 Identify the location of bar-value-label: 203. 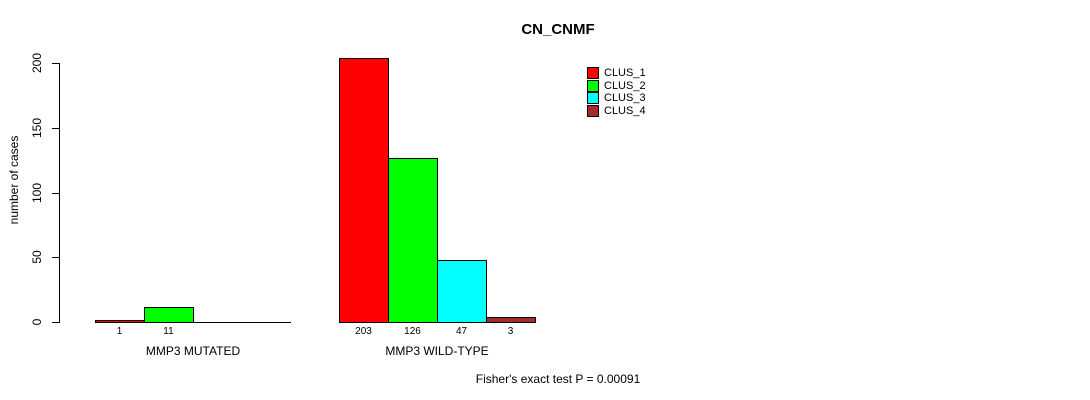
(363, 331).